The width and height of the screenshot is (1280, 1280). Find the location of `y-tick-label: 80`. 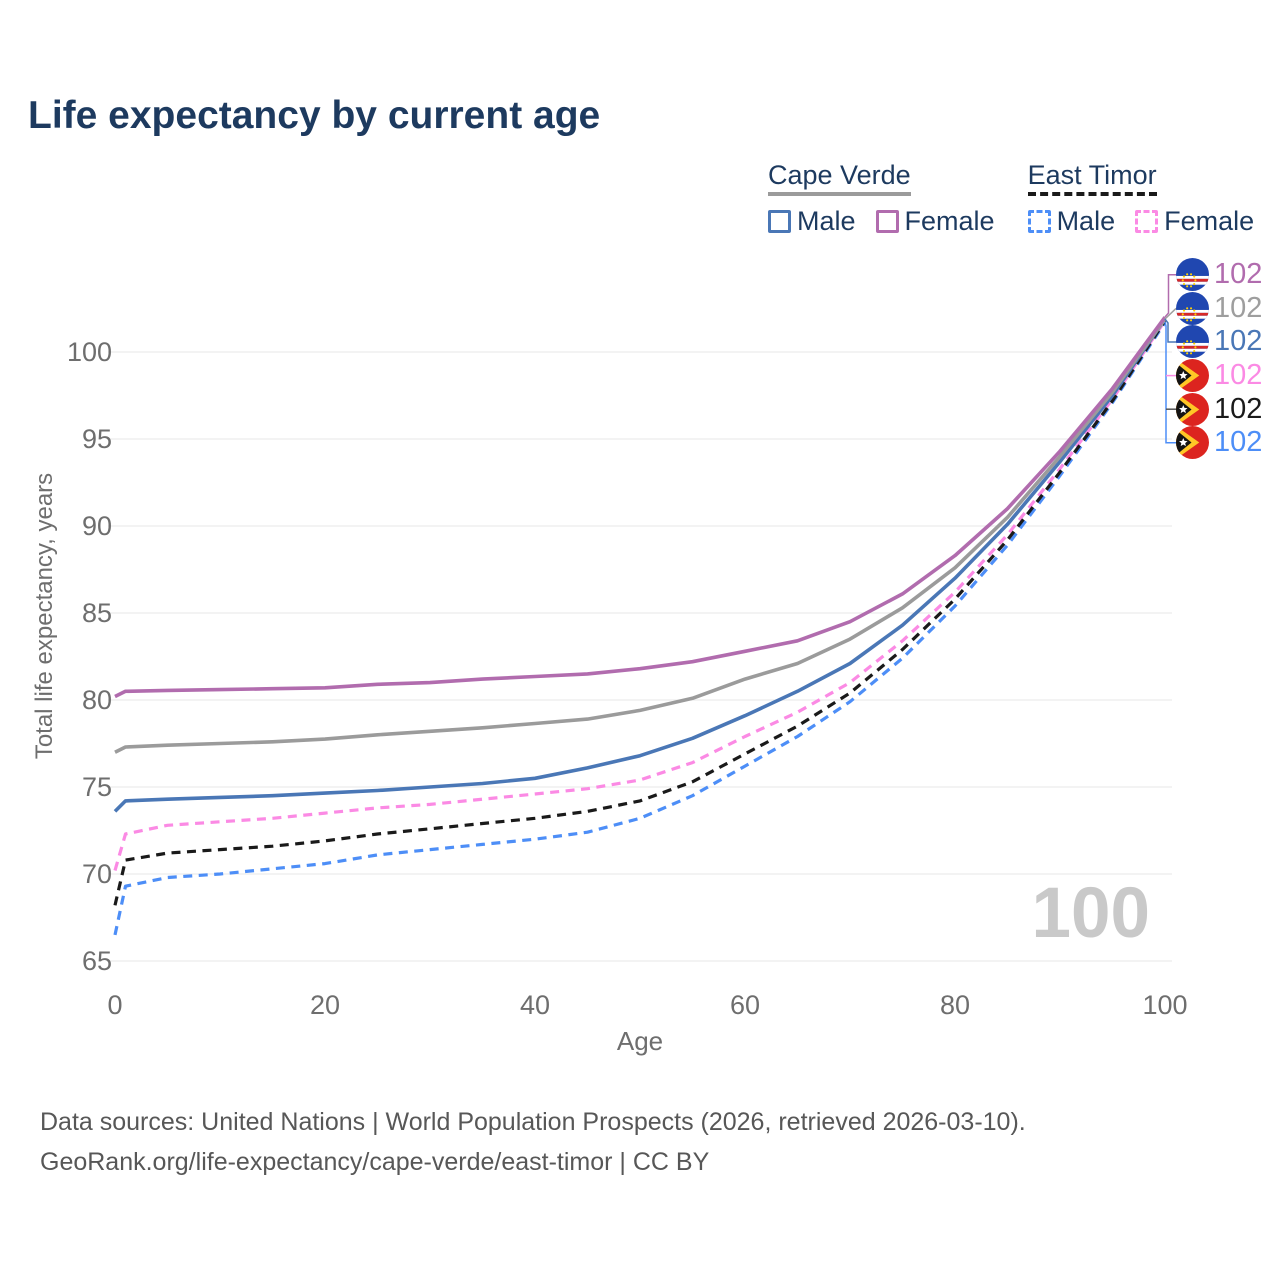

y-tick-label: 80 is located at coordinates (97, 700).